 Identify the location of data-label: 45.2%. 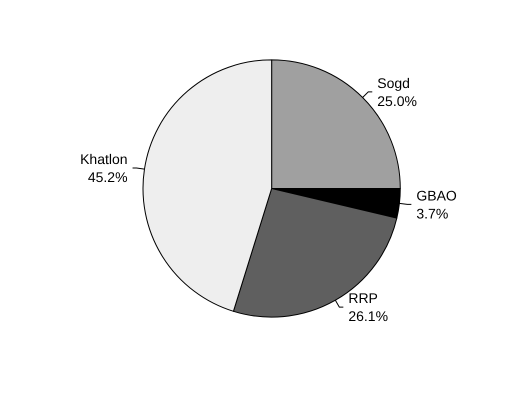
(108, 176).